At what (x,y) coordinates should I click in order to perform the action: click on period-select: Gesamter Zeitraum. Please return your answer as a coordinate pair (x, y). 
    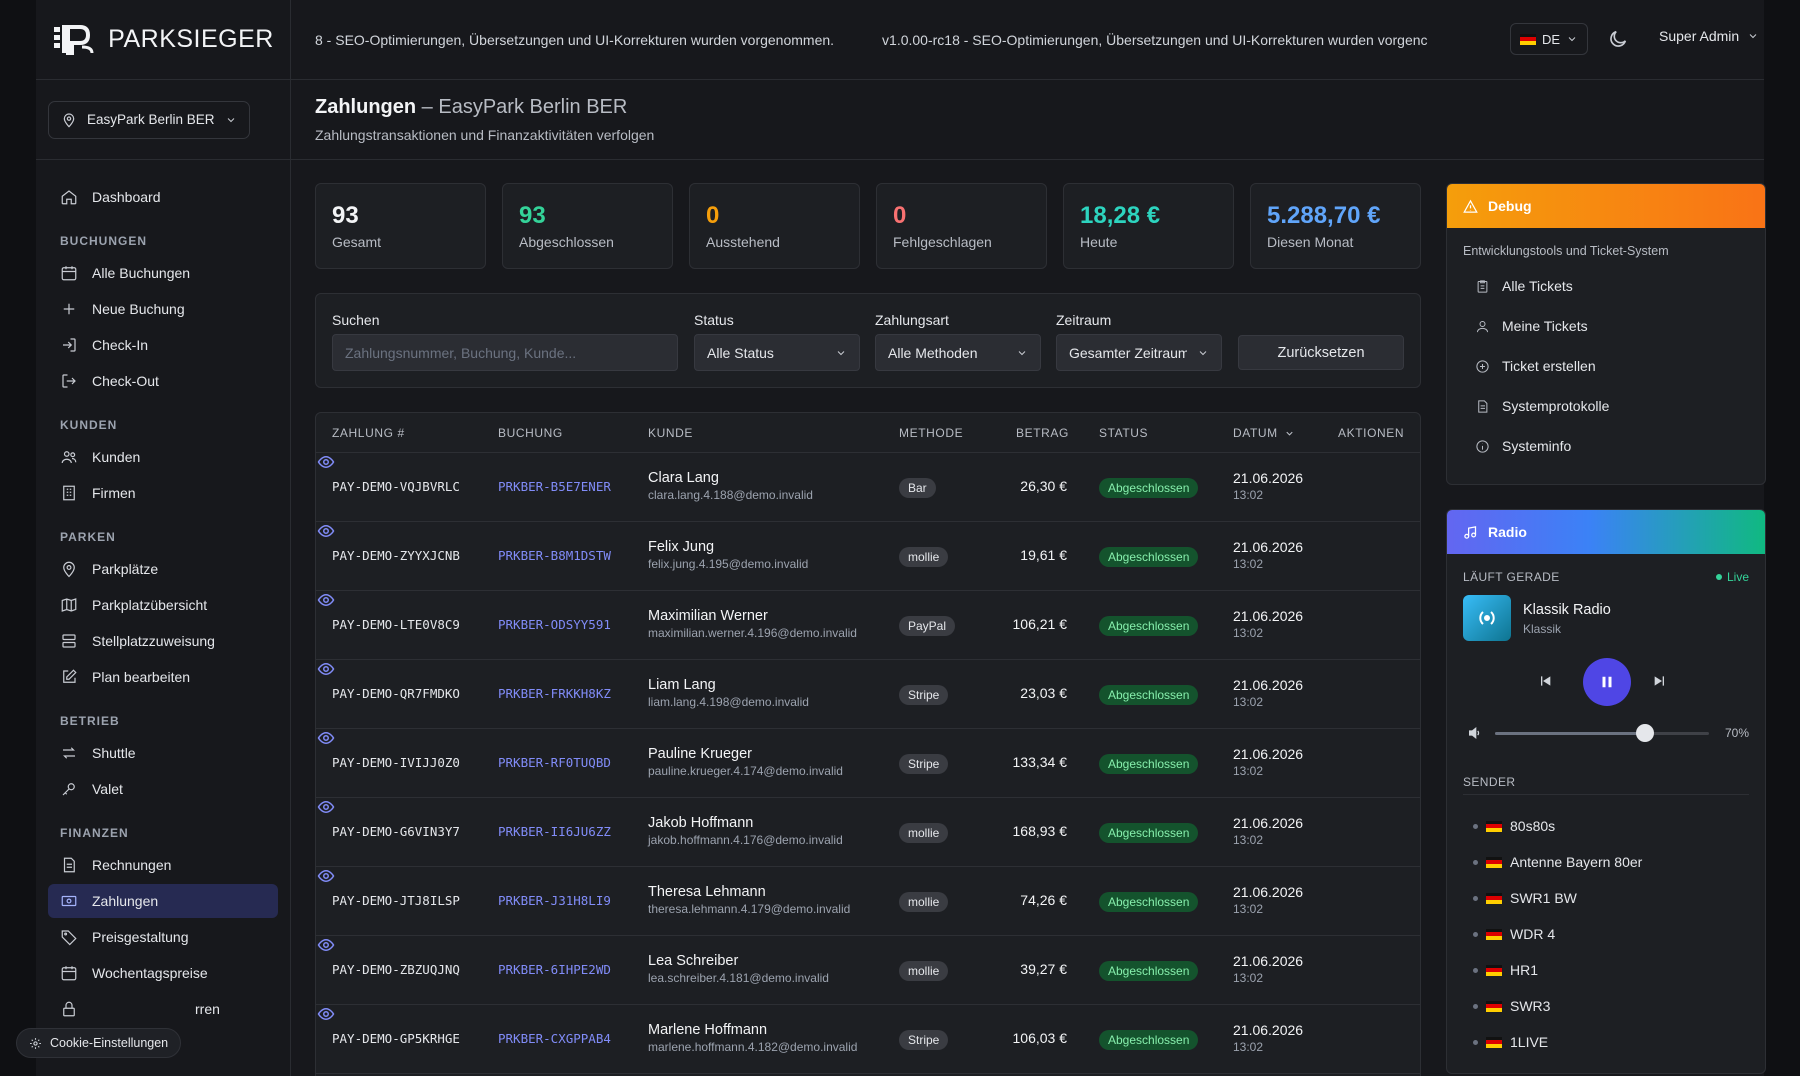
    Looking at the image, I should click on (1139, 352).